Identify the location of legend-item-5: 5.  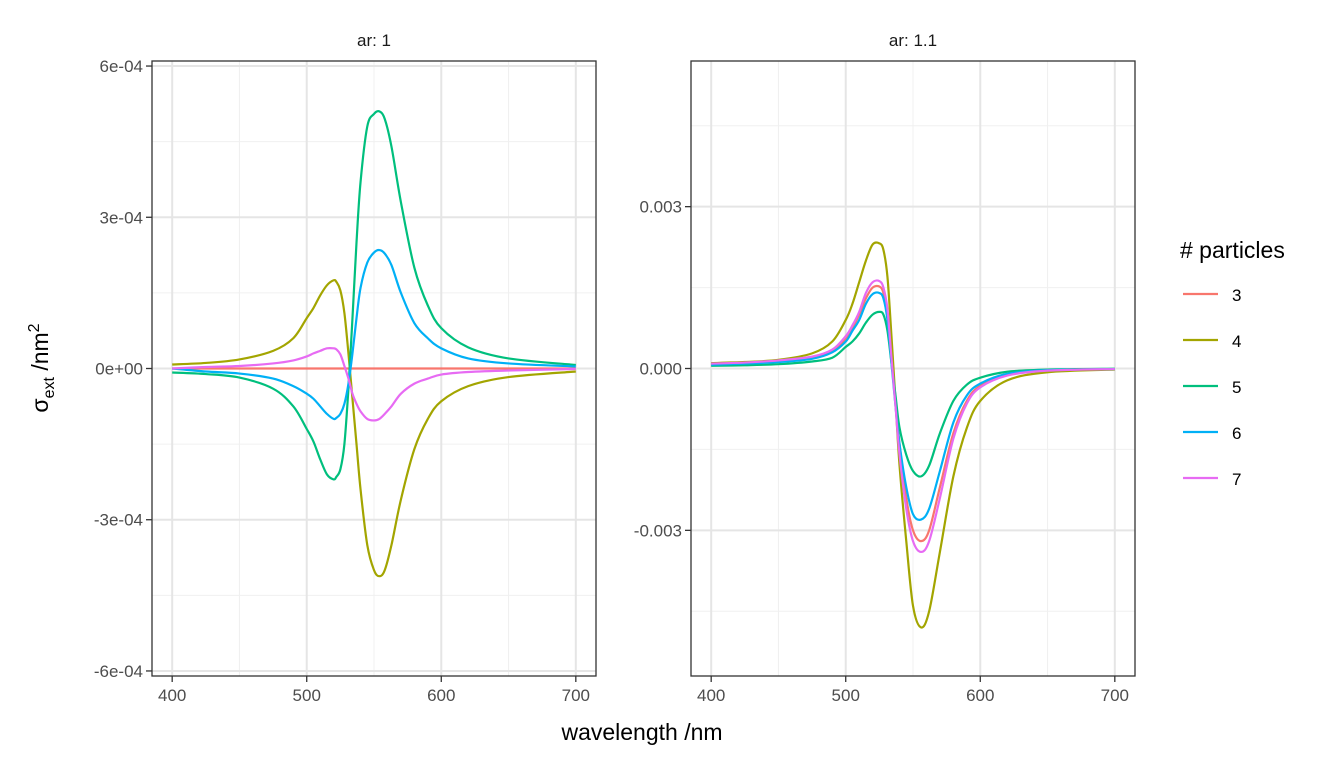
(1212, 387).